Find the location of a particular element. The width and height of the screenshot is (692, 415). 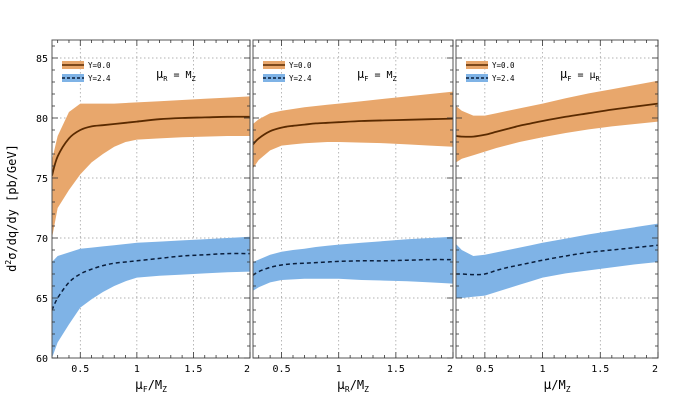

y-axis-label: d2σ/dq/dy [pb/GeV] is located at coordinates (11, 208).